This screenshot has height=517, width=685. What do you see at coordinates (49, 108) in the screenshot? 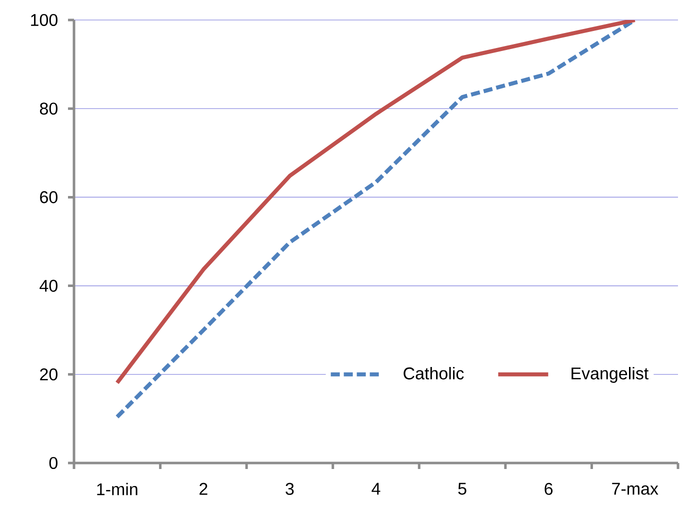
I see `y-tick-label: 80` at bounding box center [49, 108].